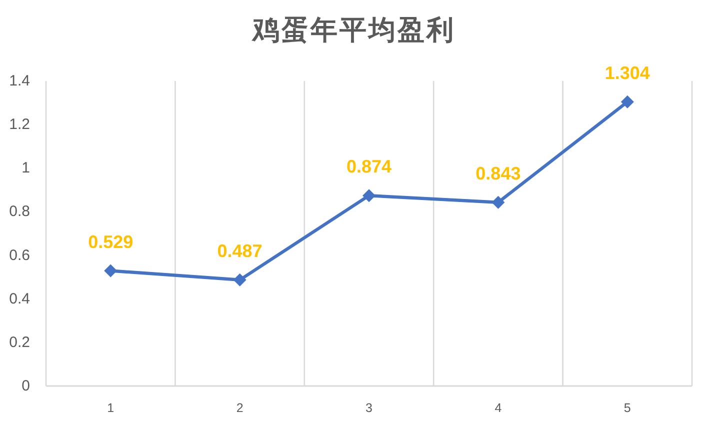  What do you see at coordinates (19, 81) in the screenshot?
I see `y-tick-label: 1.4` at bounding box center [19, 81].